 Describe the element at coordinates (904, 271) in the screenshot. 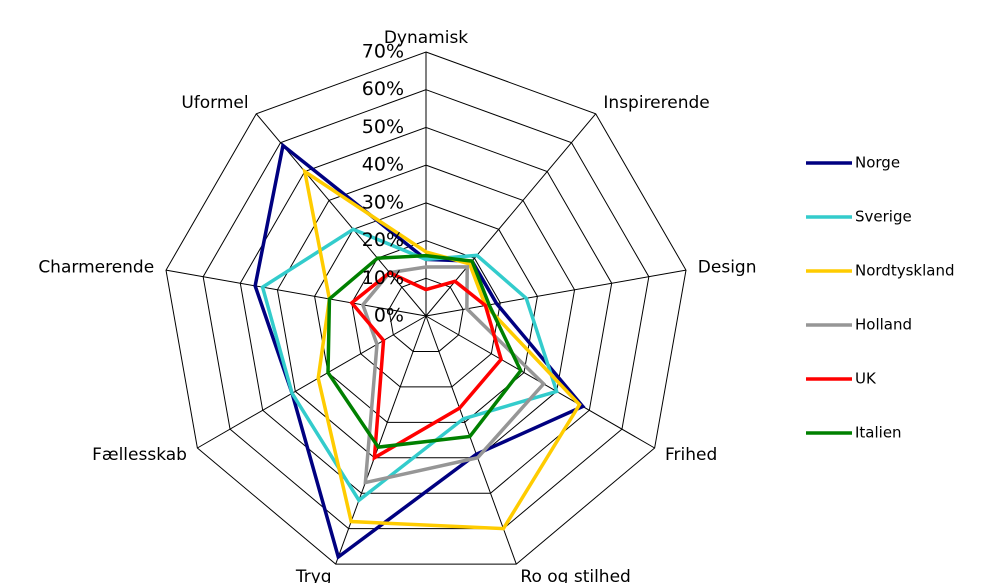

I see `legend-label: Nordtyskland` at that location.